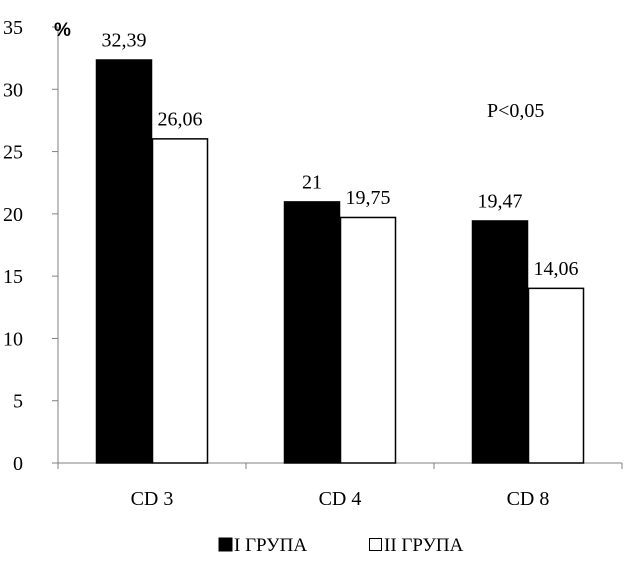 The image size is (638, 562). What do you see at coordinates (30, 246) in the screenshot?
I see `y-ticks: 0 5 10 15 20 25 30 35` at bounding box center [30, 246].